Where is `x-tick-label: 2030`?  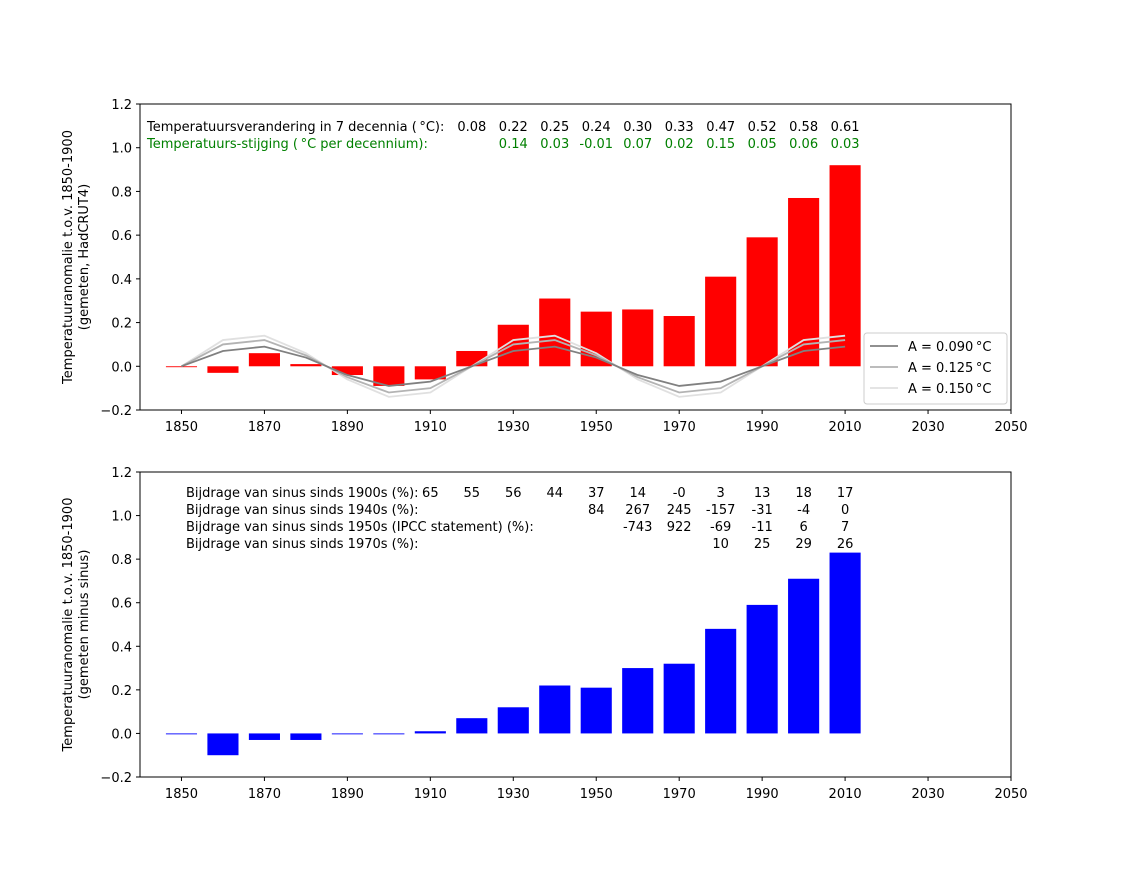
x-tick-label: 2030 is located at coordinates (928, 794).